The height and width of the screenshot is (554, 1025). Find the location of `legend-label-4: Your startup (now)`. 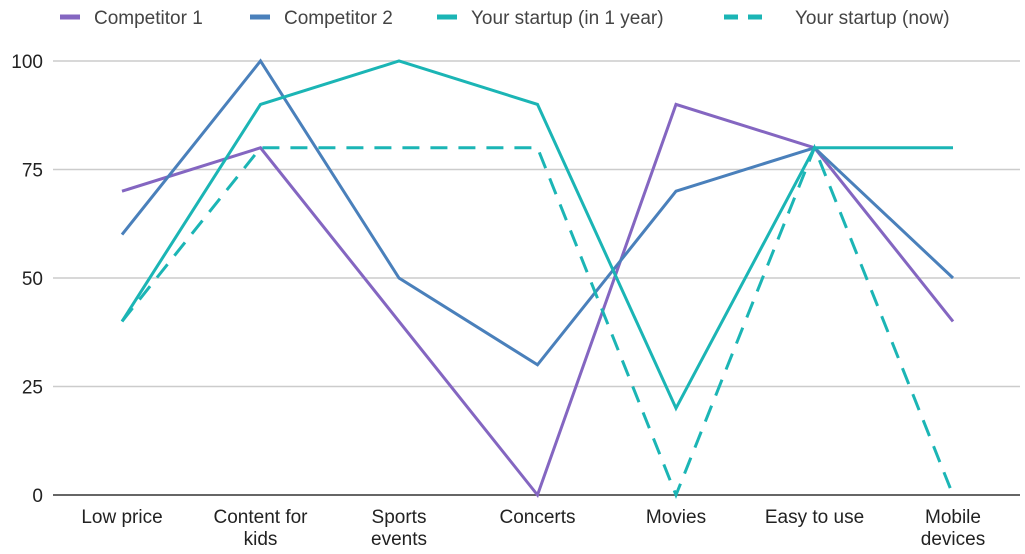

legend-label-4: Your startup (now) is located at coordinates (872, 18).